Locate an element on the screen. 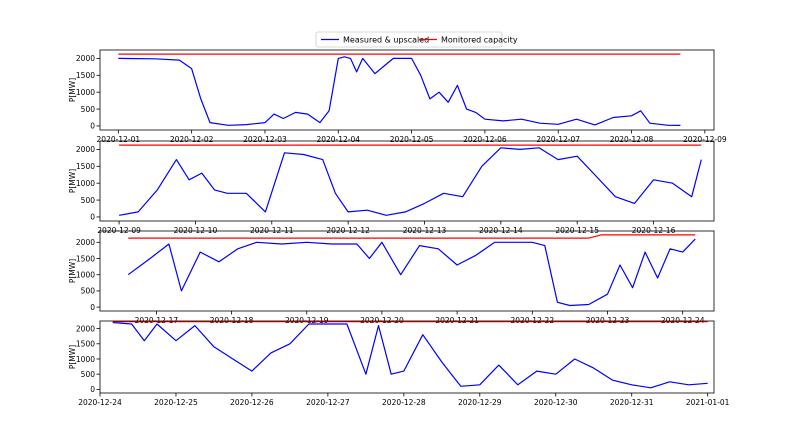  x-tick-label: 2020-12-30 is located at coordinates (556, 402).